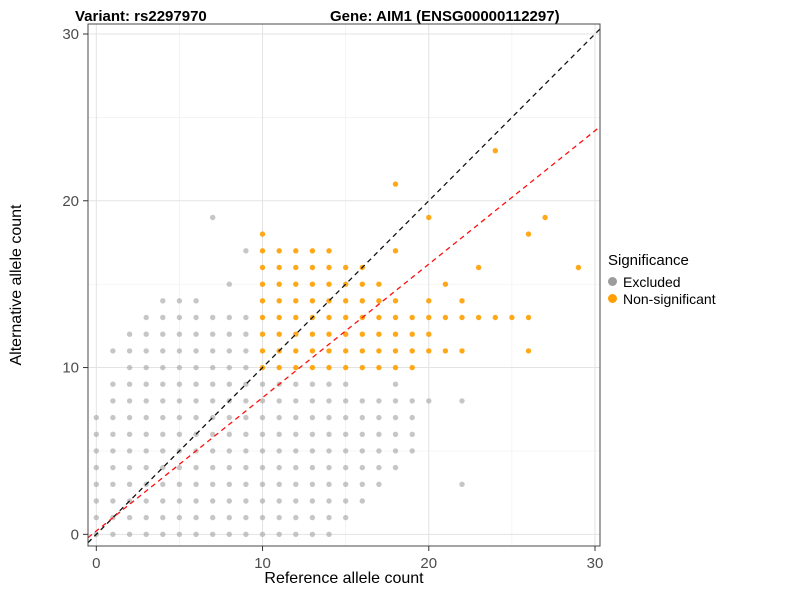 Image resolution: width=800 pixels, height=600 pixels. What do you see at coordinates (70, 368) in the screenshot?
I see `y-tick-label: 10` at bounding box center [70, 368].